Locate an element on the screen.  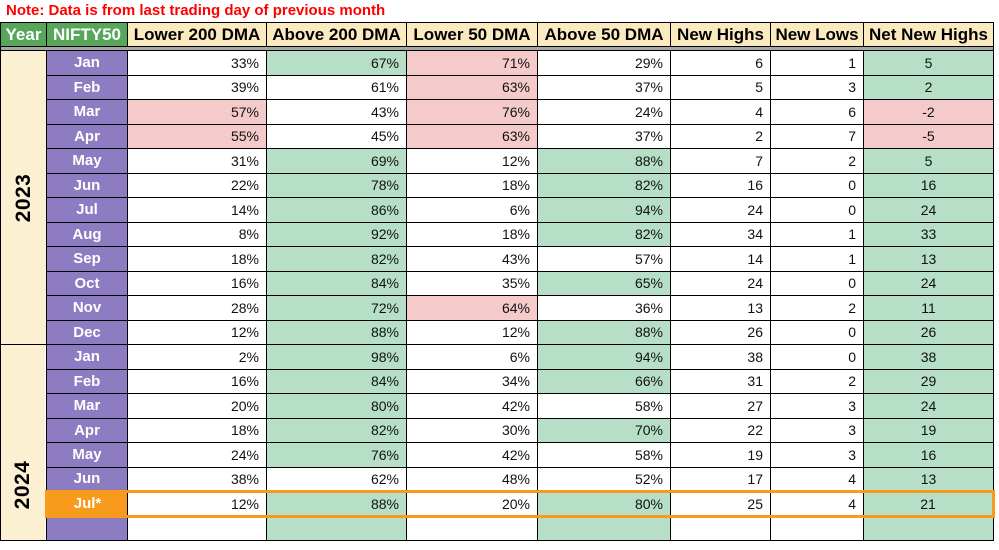
value-cell: 70% is located at coordinates (604, 430).